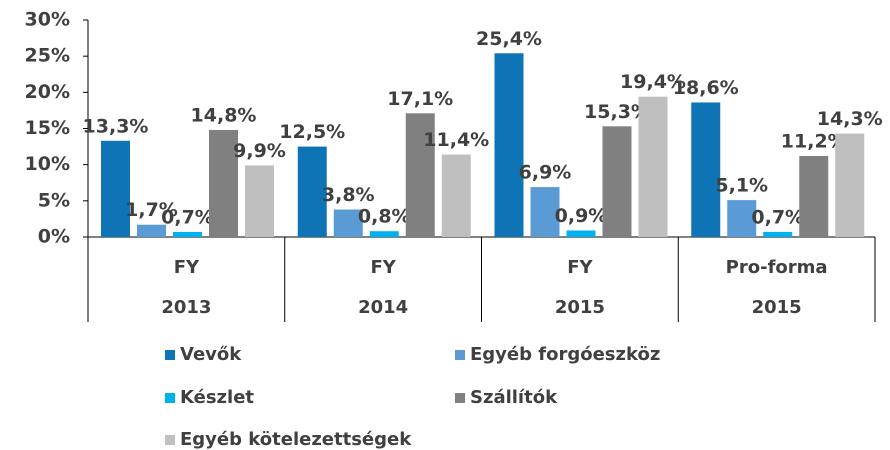  Describe the element at coordinates (777, 267) in the screenshot. I see `category-label: Pro-forma` at that location.